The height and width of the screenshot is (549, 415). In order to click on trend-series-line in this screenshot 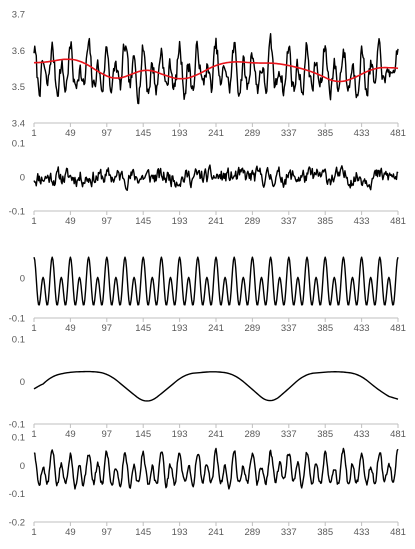, I will do `click(216, 70)`.